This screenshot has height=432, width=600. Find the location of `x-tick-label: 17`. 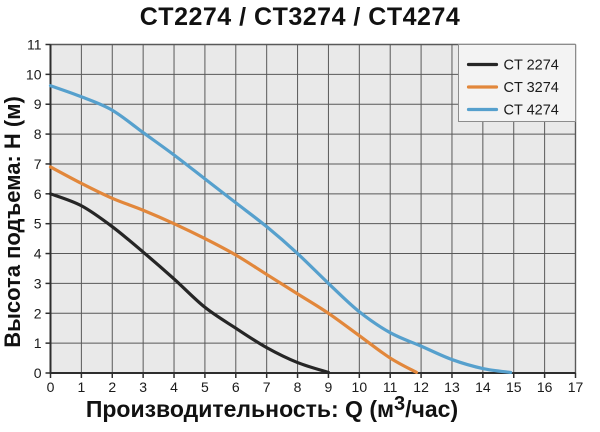

x-tick-label: 17 is located at coordinates (576, 387).